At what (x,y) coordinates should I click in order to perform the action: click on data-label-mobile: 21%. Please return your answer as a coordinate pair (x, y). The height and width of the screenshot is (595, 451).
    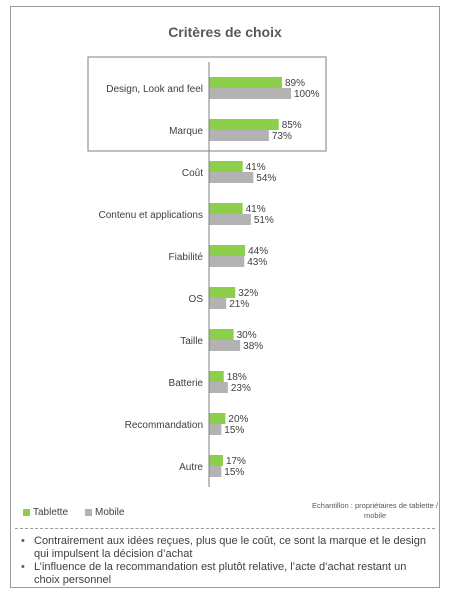
    Looking at the image, I should click on (239, 304).